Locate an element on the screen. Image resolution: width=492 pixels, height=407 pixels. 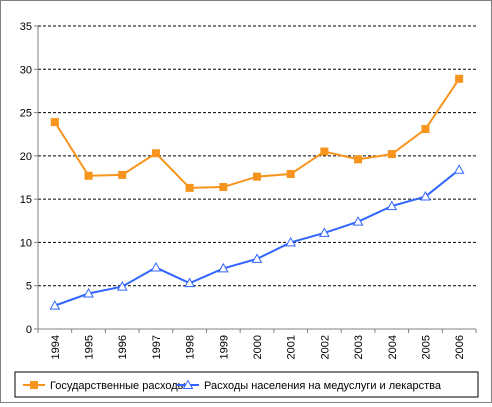
y-tick-label: 15 is located at coordinates (26, 200).